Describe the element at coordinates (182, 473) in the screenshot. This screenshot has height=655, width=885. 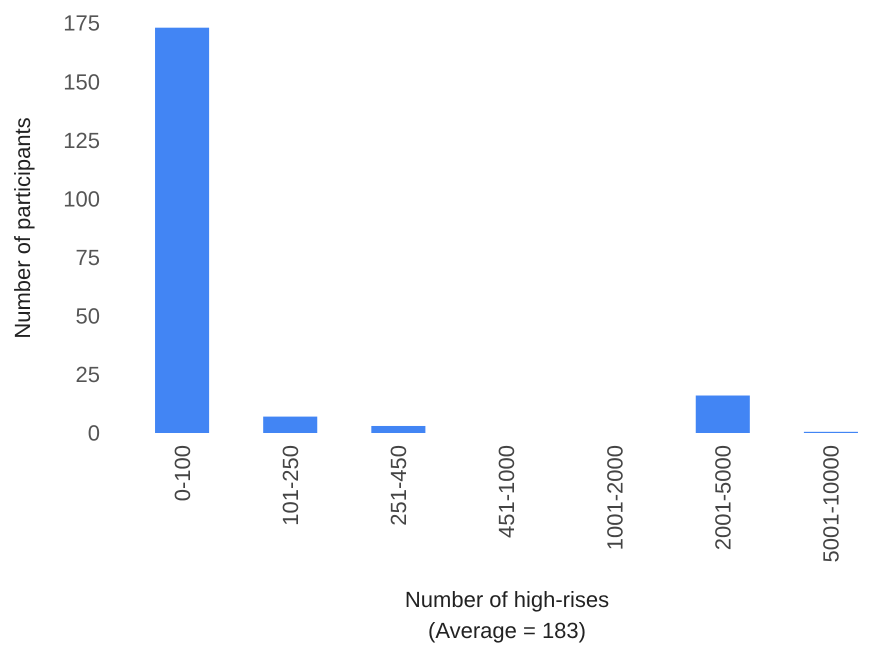
I see `x-tick-label: 0-100` at that location.